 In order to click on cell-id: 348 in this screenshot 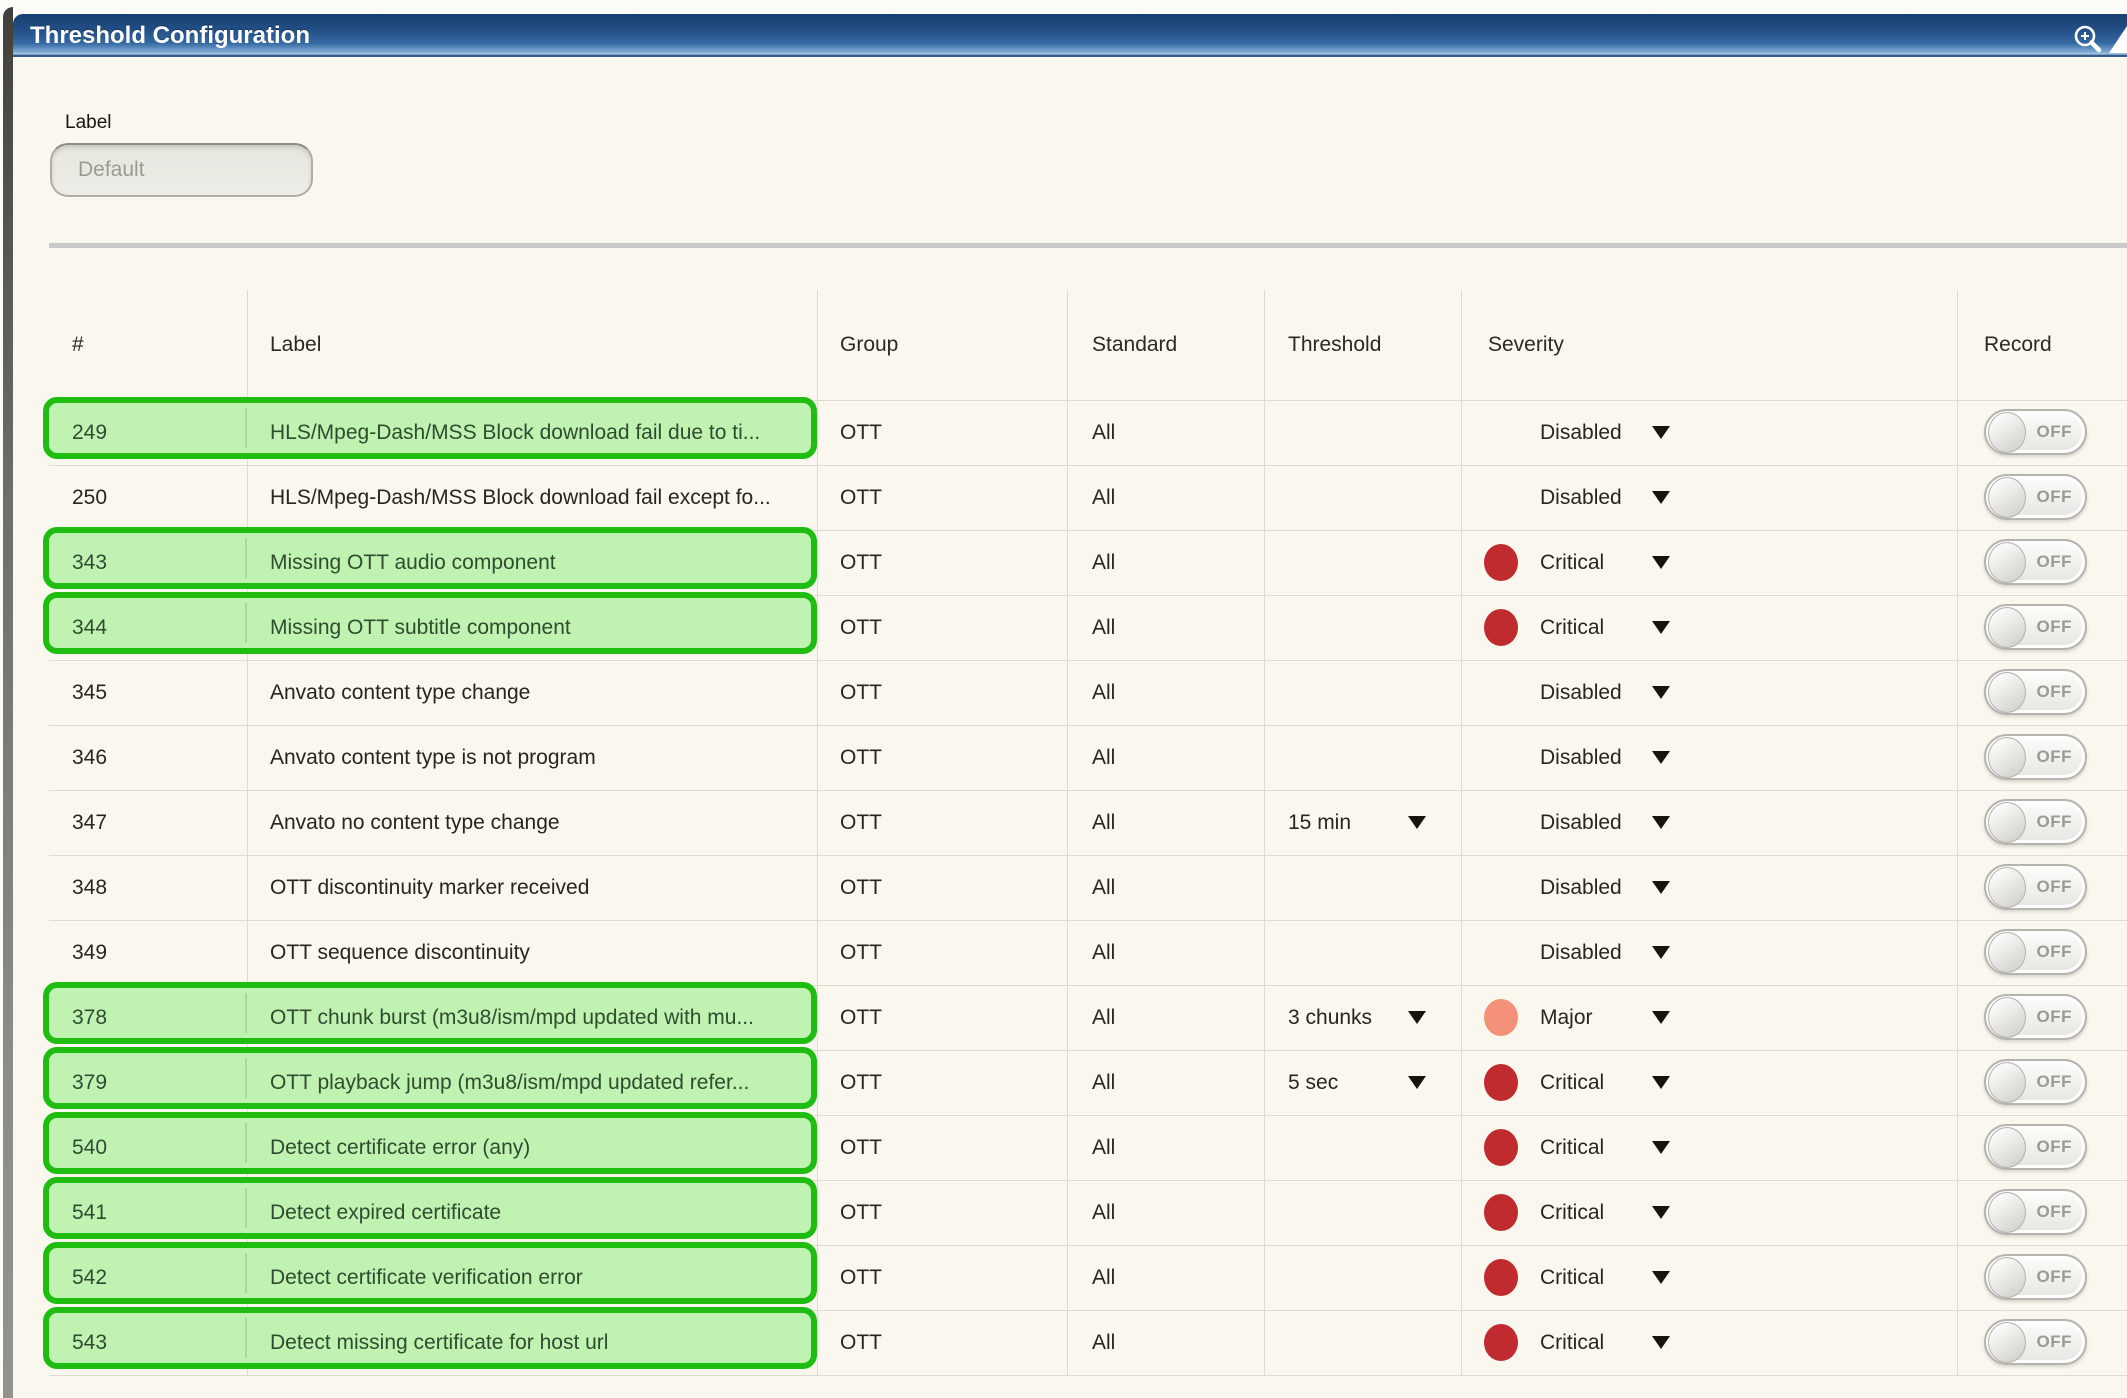, I will do `click(90, 887)`.